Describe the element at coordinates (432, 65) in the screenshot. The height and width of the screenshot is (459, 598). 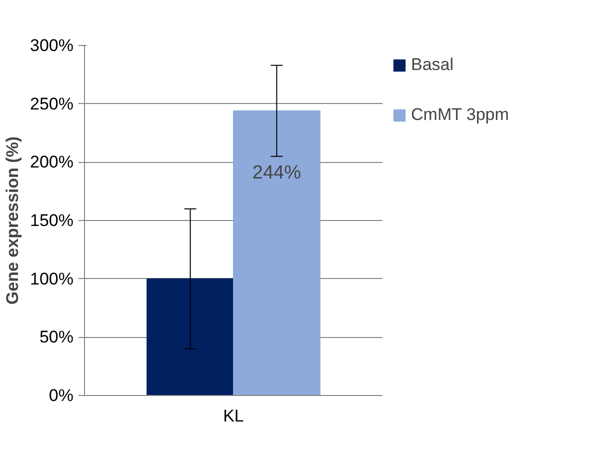
I see `legend-label: Basal` at that location.